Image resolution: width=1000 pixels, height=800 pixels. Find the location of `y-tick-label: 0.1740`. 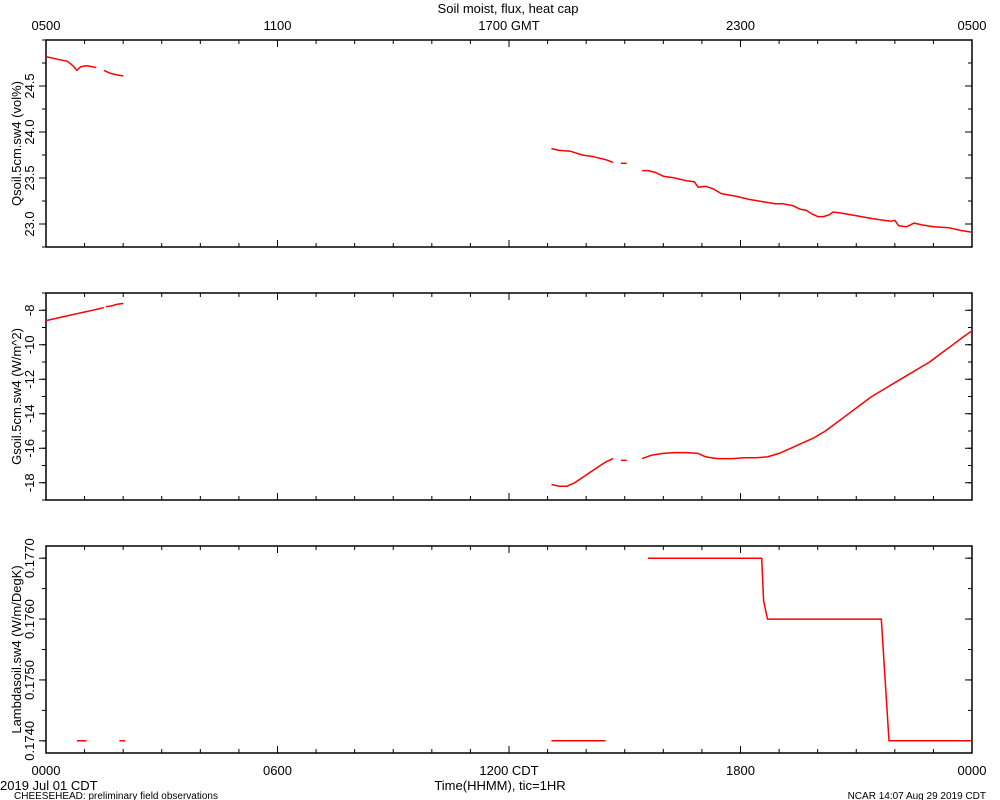

y-tick-label: 0.1740 is located at coordinates (29, 741).